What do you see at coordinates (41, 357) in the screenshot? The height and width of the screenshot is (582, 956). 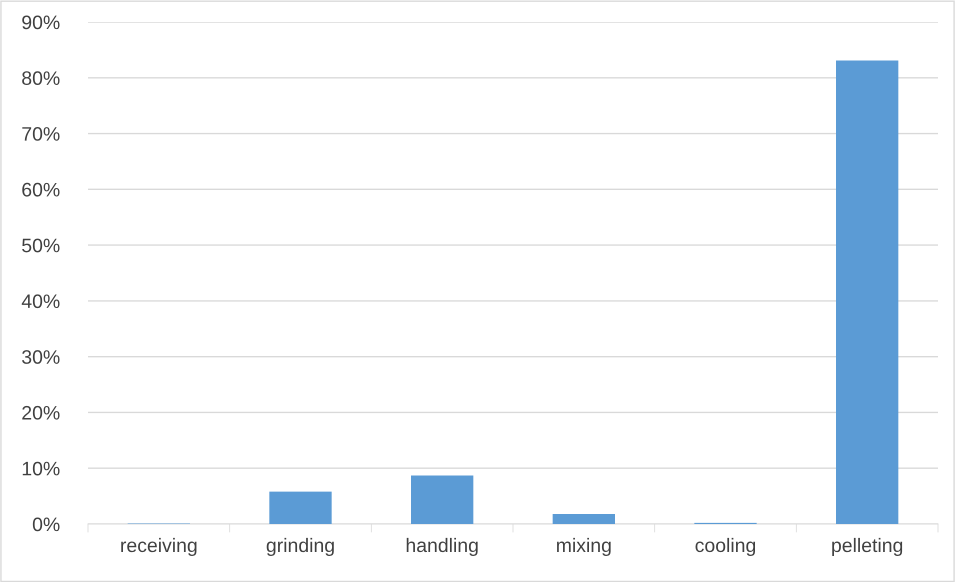 I see `y-tick-label: 30%` at bounding box center [41, 357].